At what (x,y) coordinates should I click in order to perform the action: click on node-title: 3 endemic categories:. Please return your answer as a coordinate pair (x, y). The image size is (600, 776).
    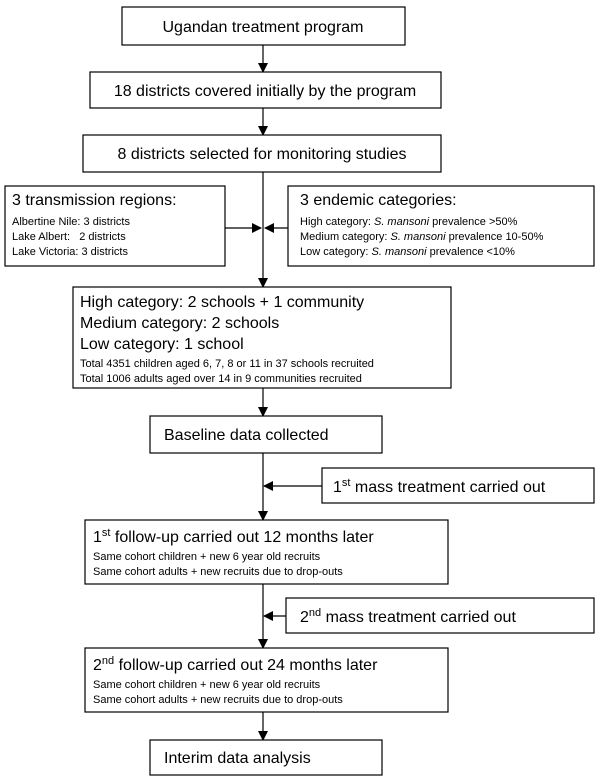
    Looking at the image, I should click on (378, 200).